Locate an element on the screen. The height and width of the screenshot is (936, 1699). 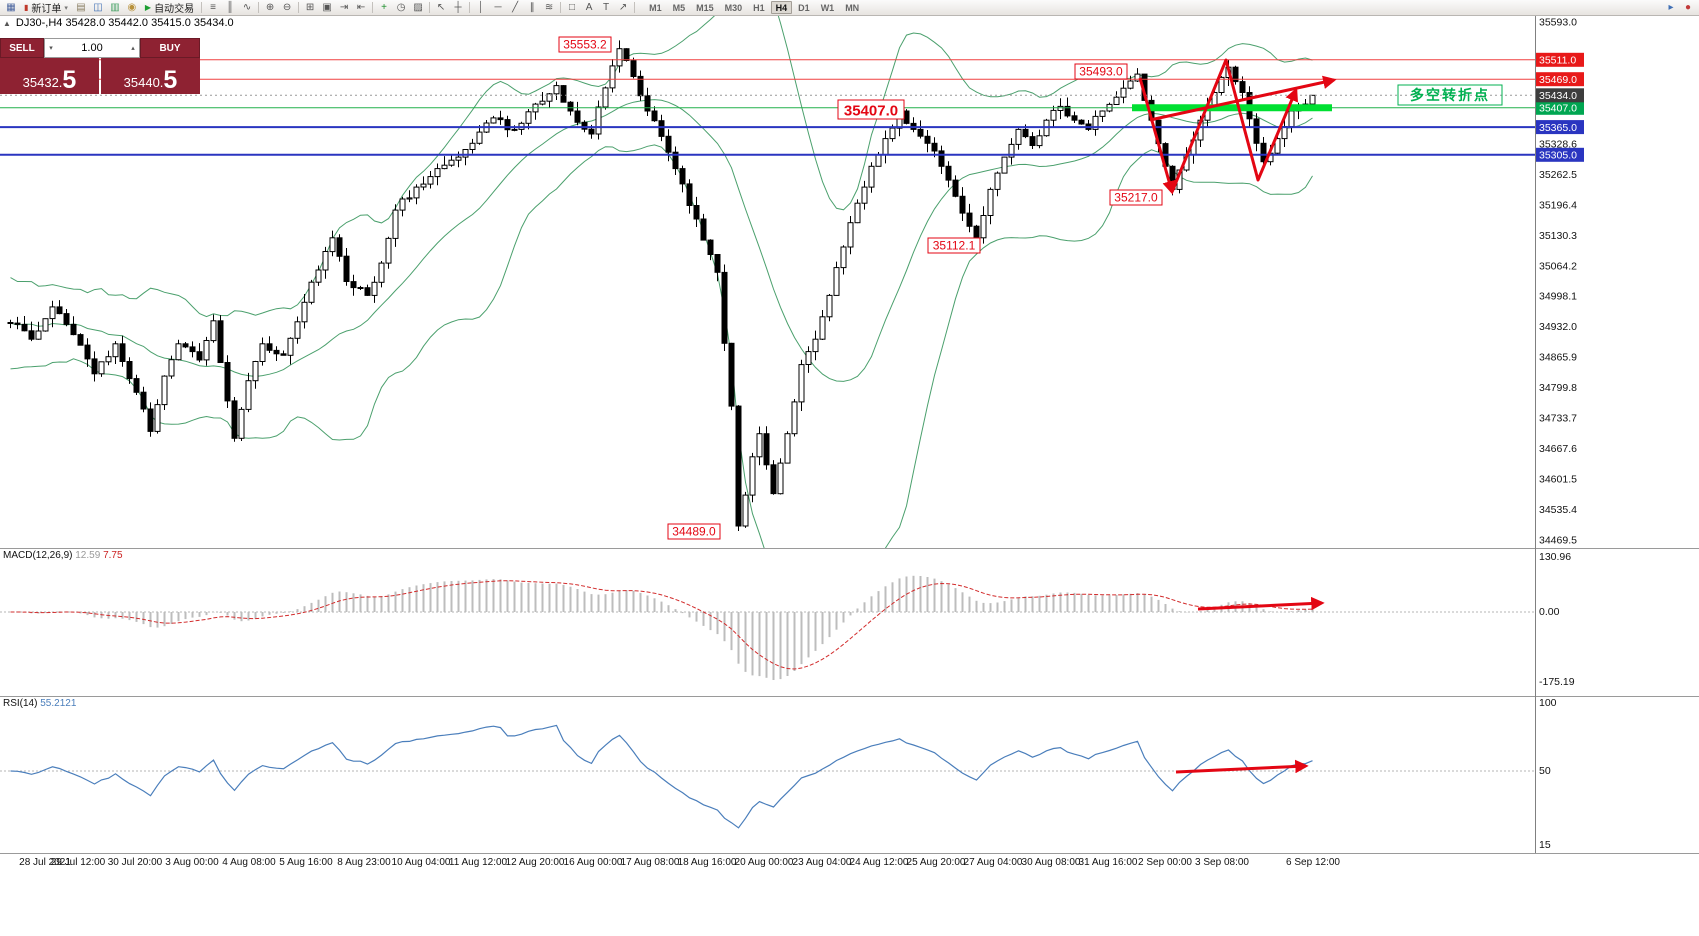
trendline-icon: ╱ is located at coordinates (515, 7).